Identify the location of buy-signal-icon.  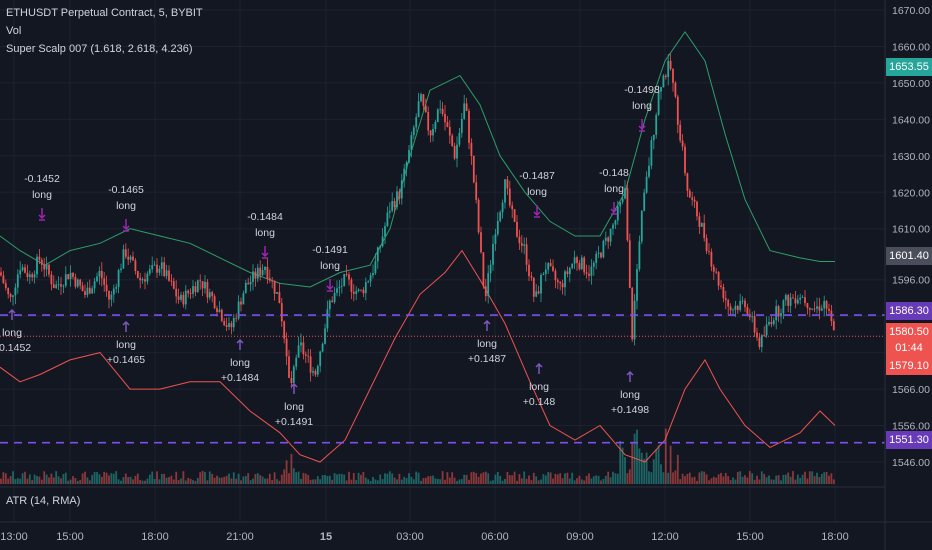
(294, 388).